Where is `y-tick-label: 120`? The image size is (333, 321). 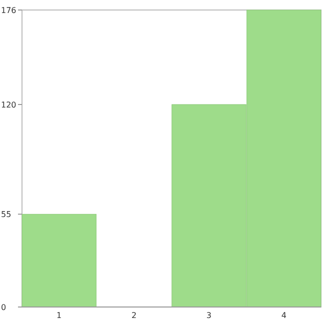
y-tick-label: 120 is located at coordinates (8, 105).